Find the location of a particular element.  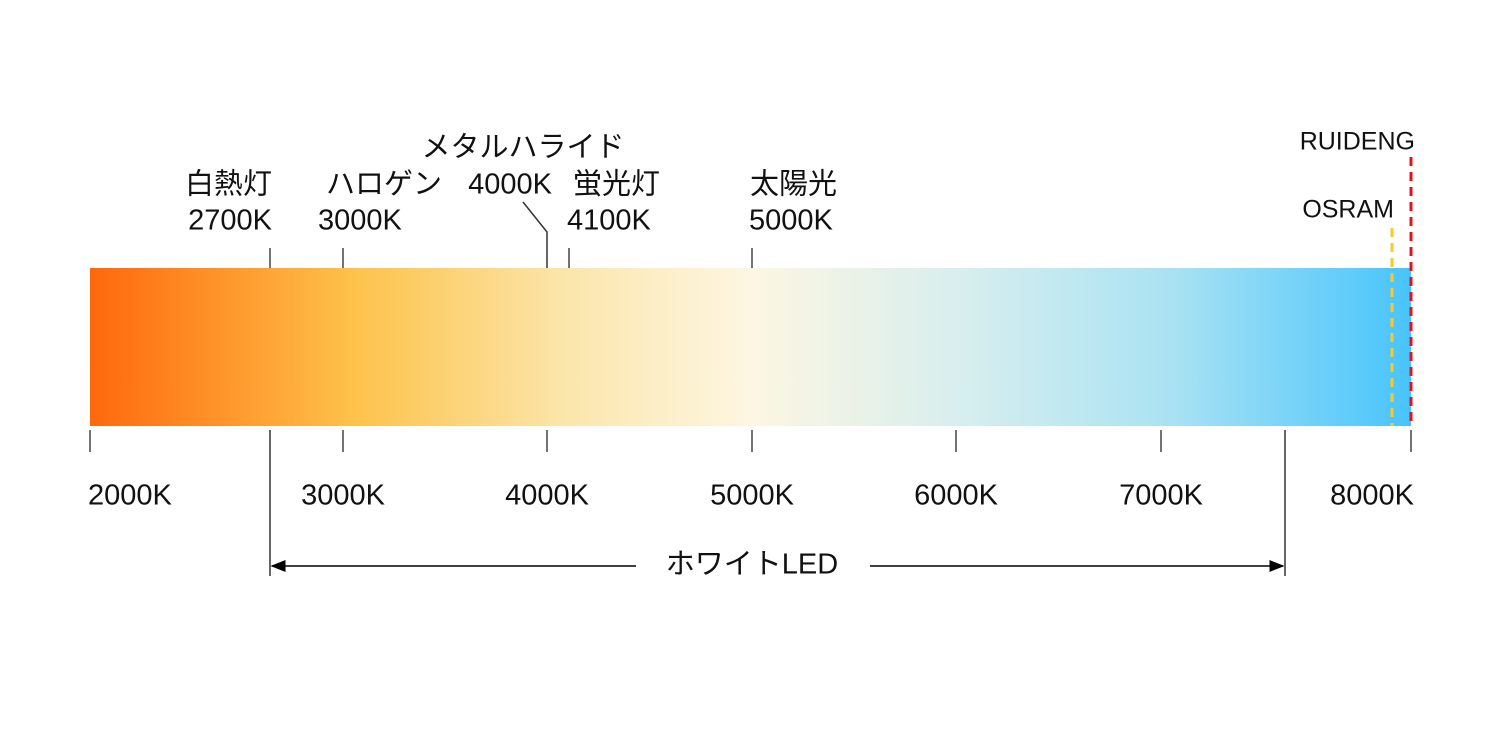

marker-temperature: 4000K is located at coordinates (510, 185).